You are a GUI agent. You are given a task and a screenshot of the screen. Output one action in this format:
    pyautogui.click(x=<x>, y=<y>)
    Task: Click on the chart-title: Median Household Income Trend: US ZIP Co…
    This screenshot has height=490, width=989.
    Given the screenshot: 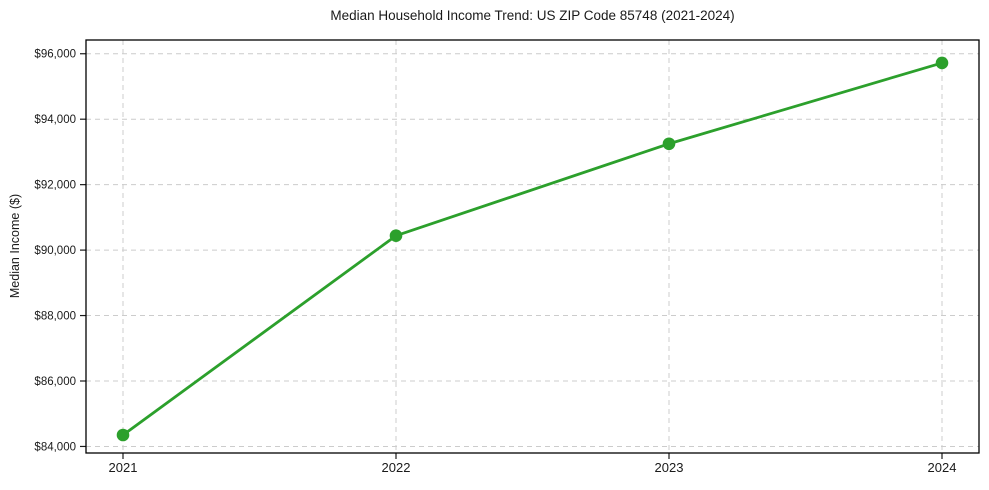 What is the action you would take?
    pyautogui.click(x=532, y=15)
    